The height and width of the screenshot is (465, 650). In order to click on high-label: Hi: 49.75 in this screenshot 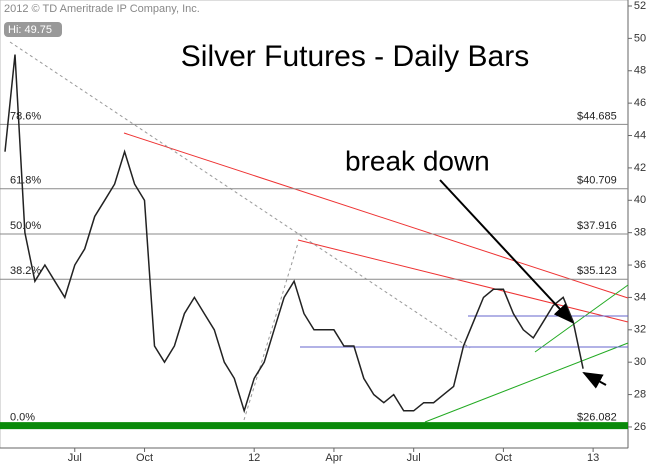, I will do `click(30, 30)`.